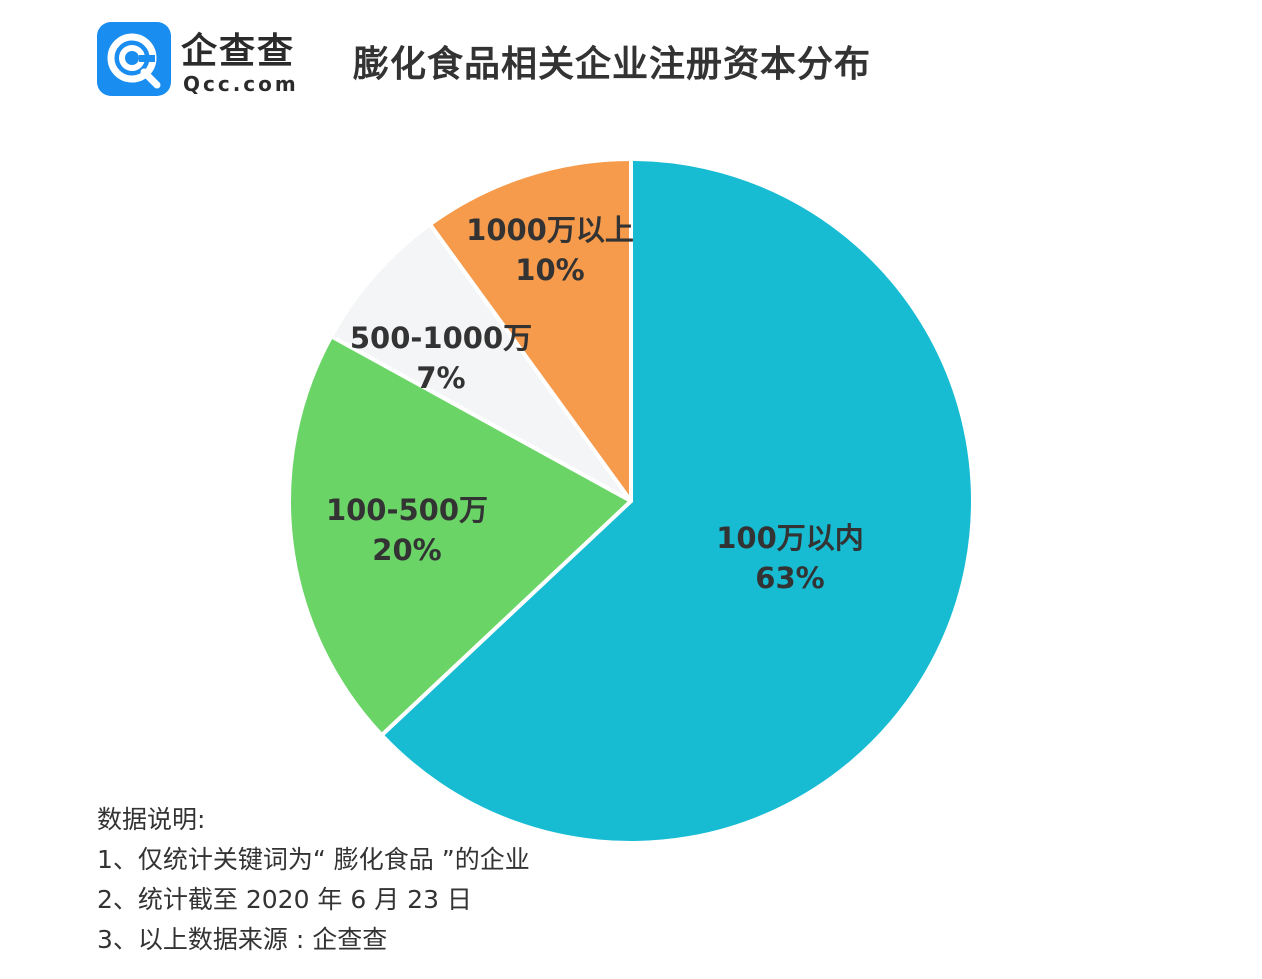 The image size is (1262, 979). I want to click on slice-percent-4: 10%, so click(549, 270).